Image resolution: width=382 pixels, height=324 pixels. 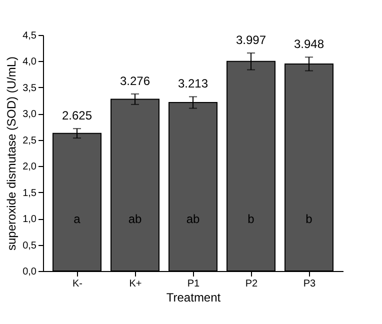 What do you see at coordinates (29, 272) in the screenshot?
I see `y-tick-label: 0,0` at bounding box center [29, 272].